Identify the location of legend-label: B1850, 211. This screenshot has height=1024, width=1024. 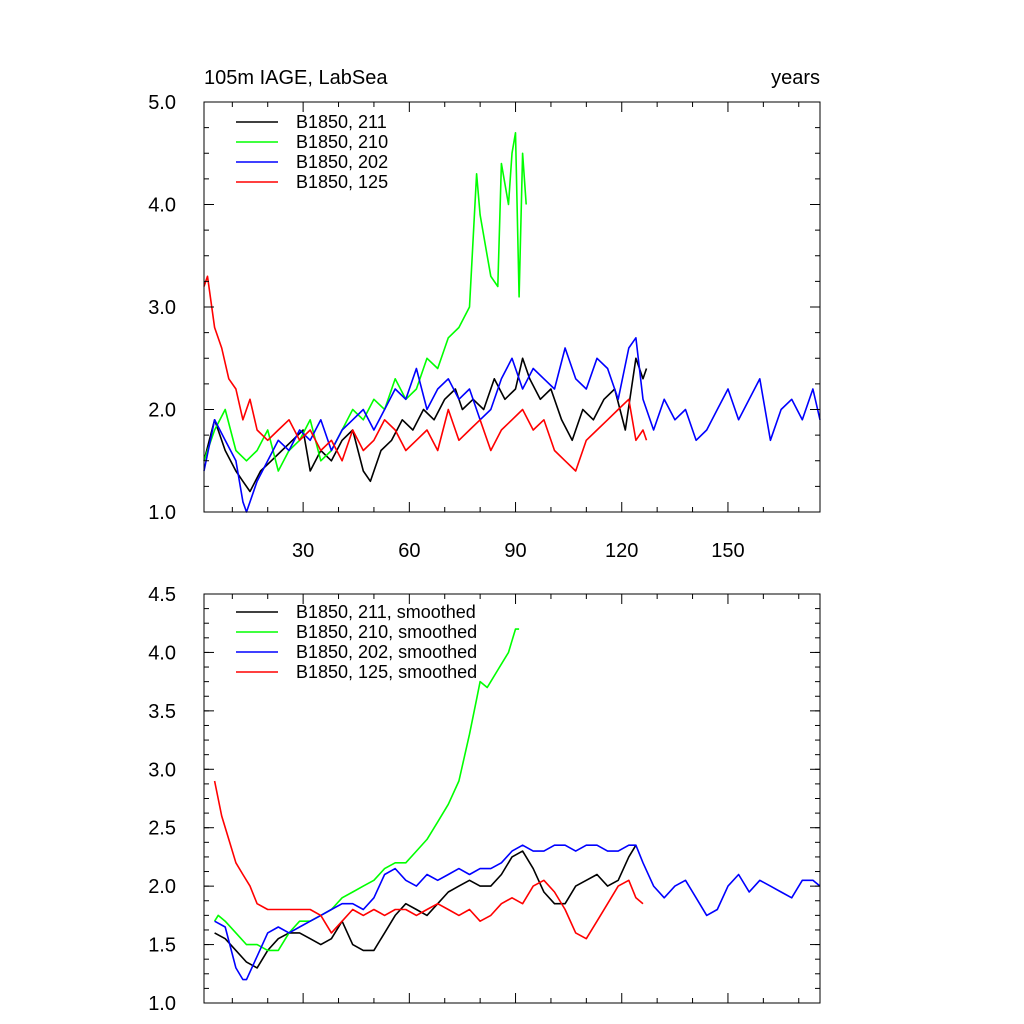
(341, 122).